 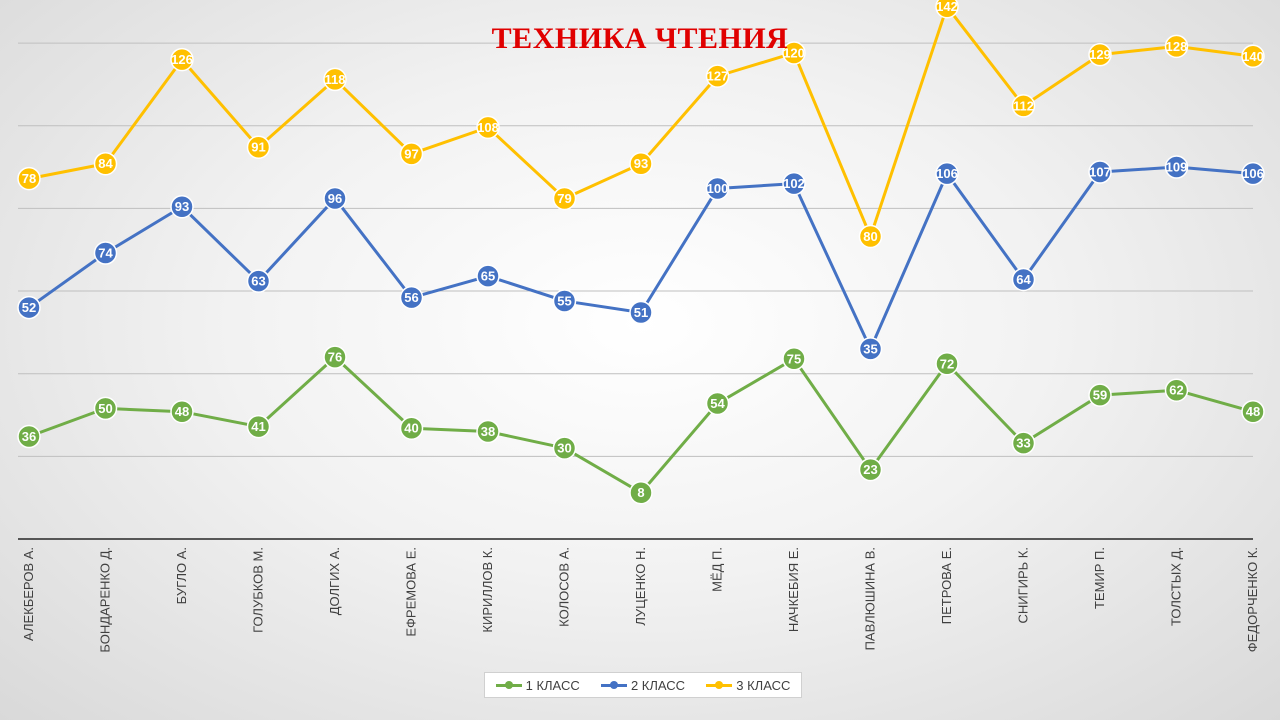 I want to click on data-label: 93, so click(x=641, y=163).